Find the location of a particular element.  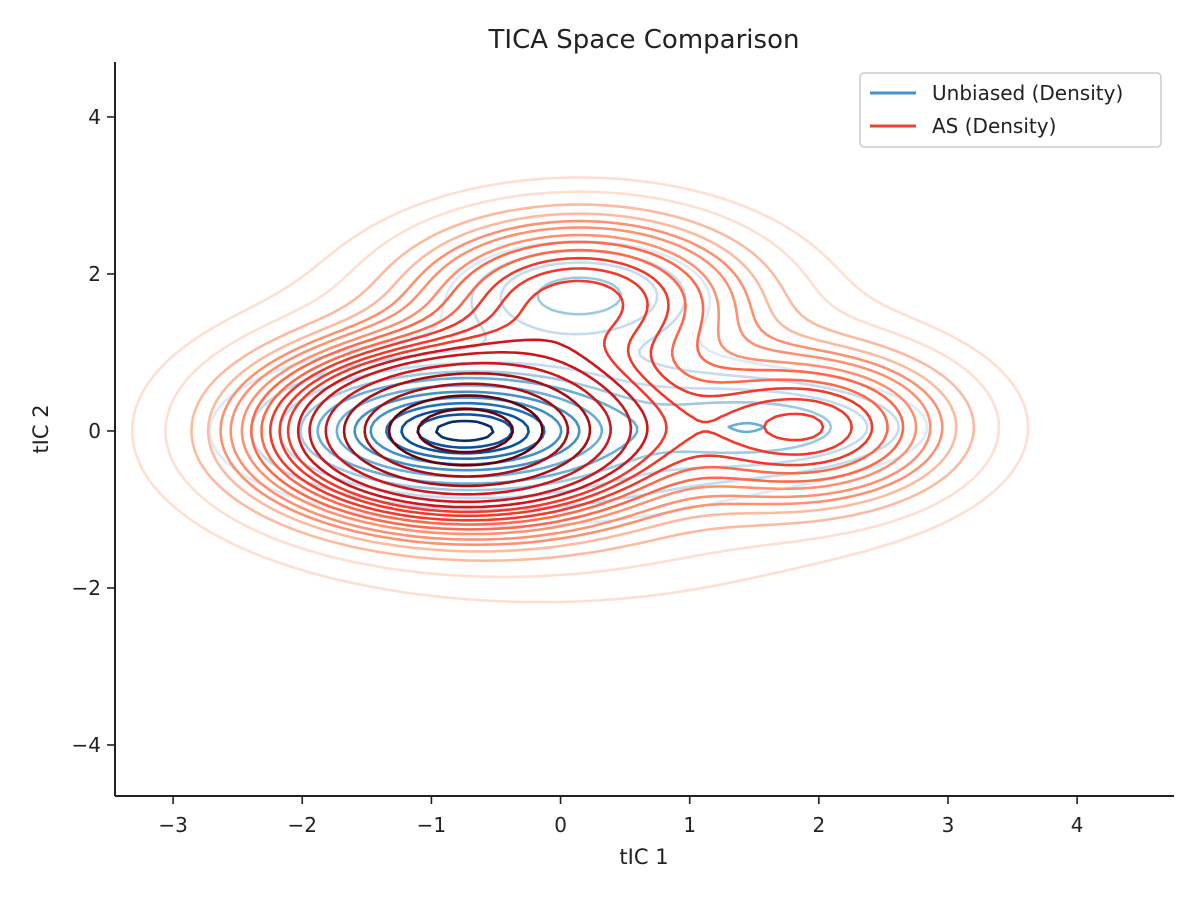

y-tick-label: 2 is located at coordinates (94, 274).